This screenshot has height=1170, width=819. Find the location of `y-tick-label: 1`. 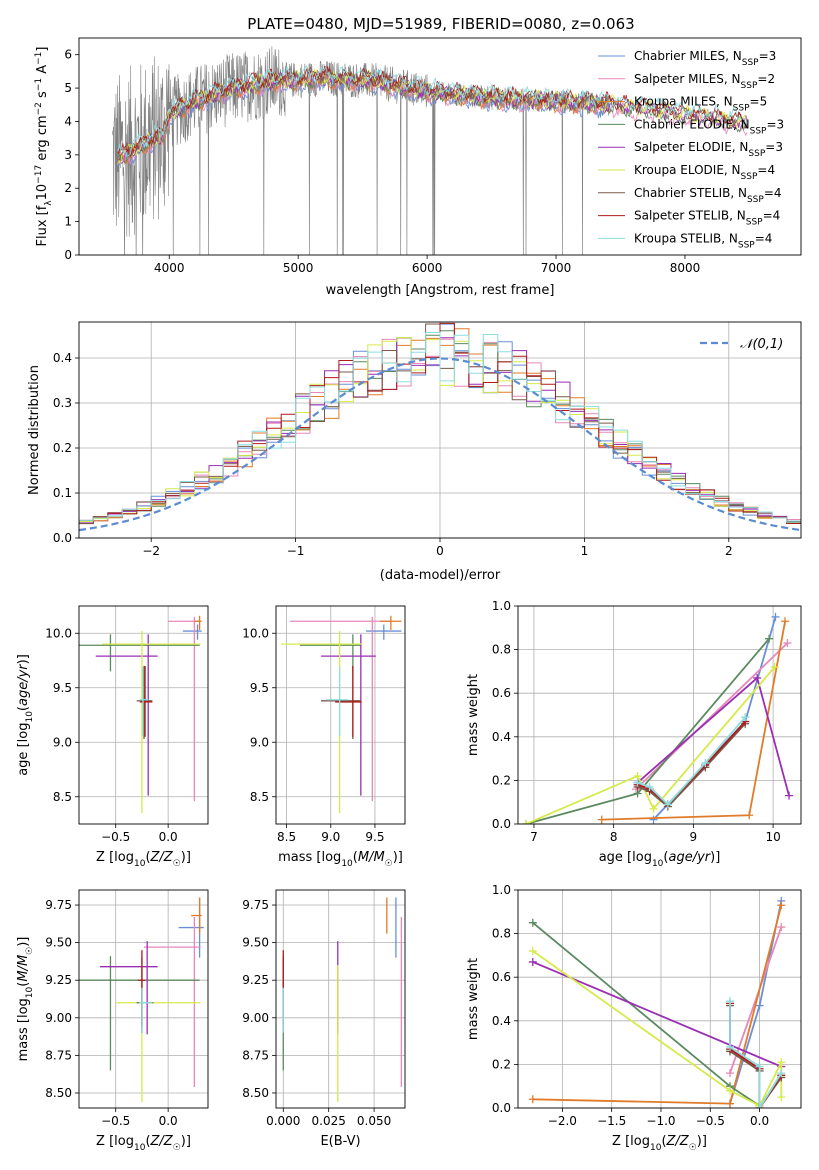

y-tick-label: 1 is located at coordinates (68, 222).